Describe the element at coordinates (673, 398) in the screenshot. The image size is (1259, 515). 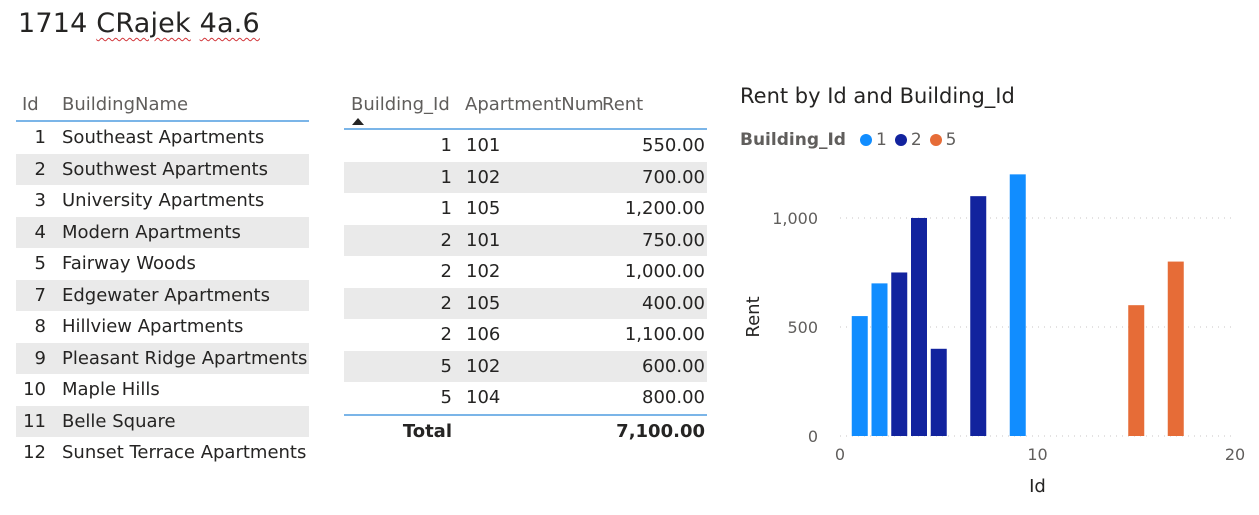
I see `rent-cell: 800.00` at that location.